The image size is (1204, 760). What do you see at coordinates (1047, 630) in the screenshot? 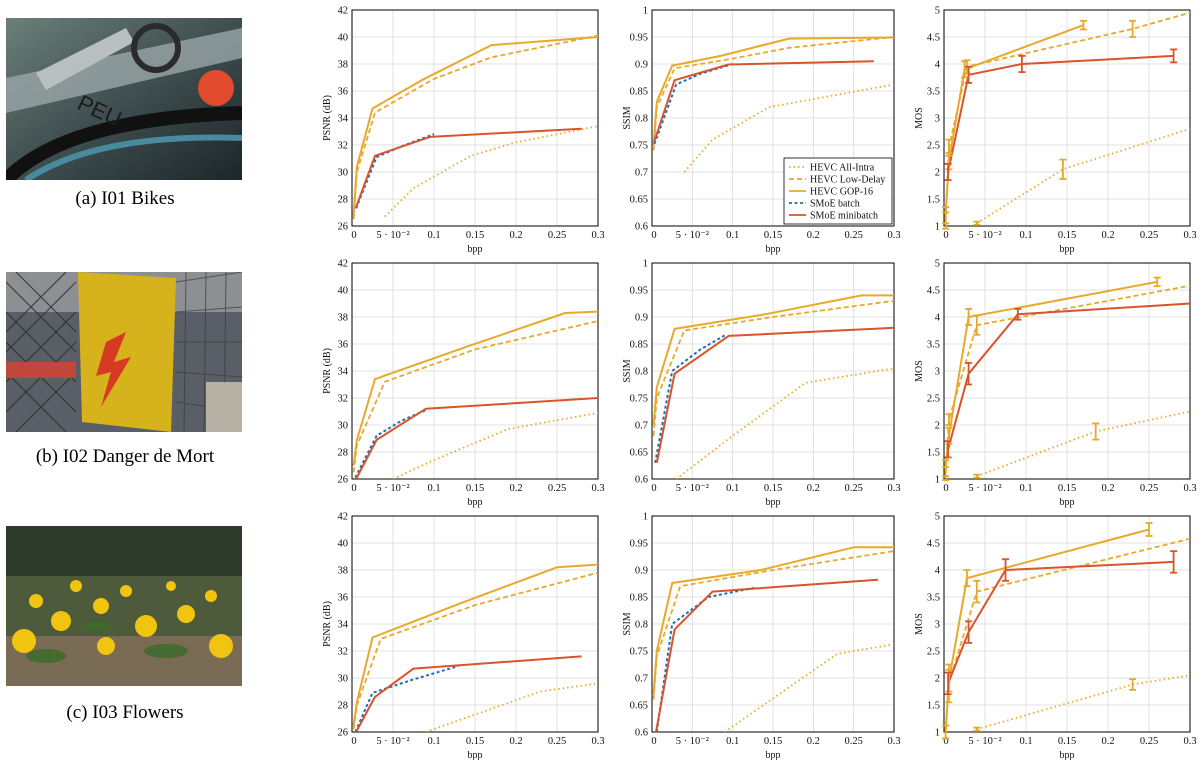
I see `series-line-hevc-gop-16-i03-flowers-mos` at bounding box center [1047, 630].